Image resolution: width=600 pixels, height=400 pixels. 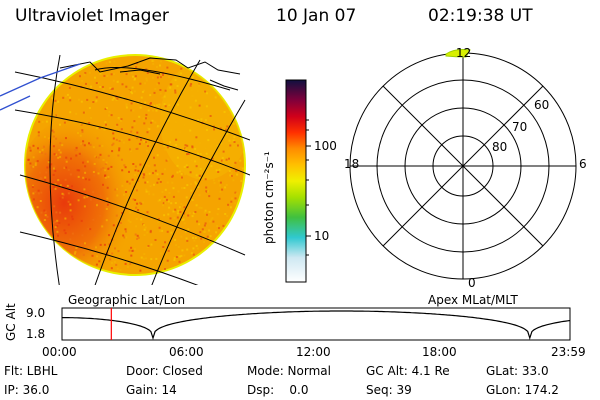 I want to click on altitude-tick-max: 9.0, so click(x=36, y=313).